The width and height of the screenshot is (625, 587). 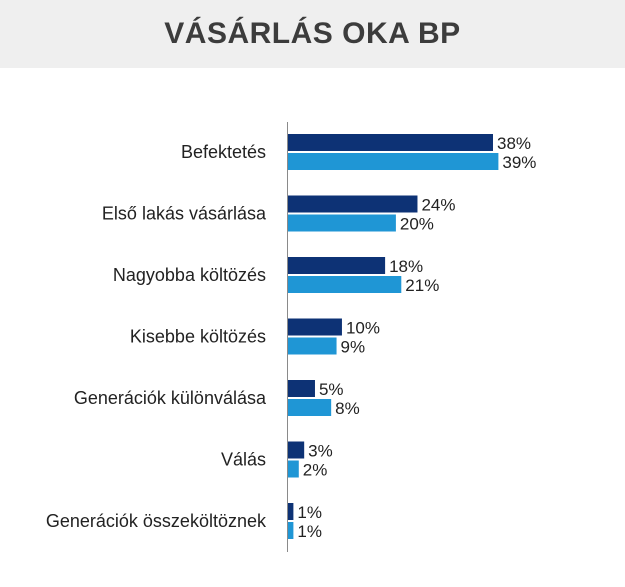 What do you see at coordinates (320, 451) in the screenshot?
I see `data-label: 3%` at bounding box center [320, 451].